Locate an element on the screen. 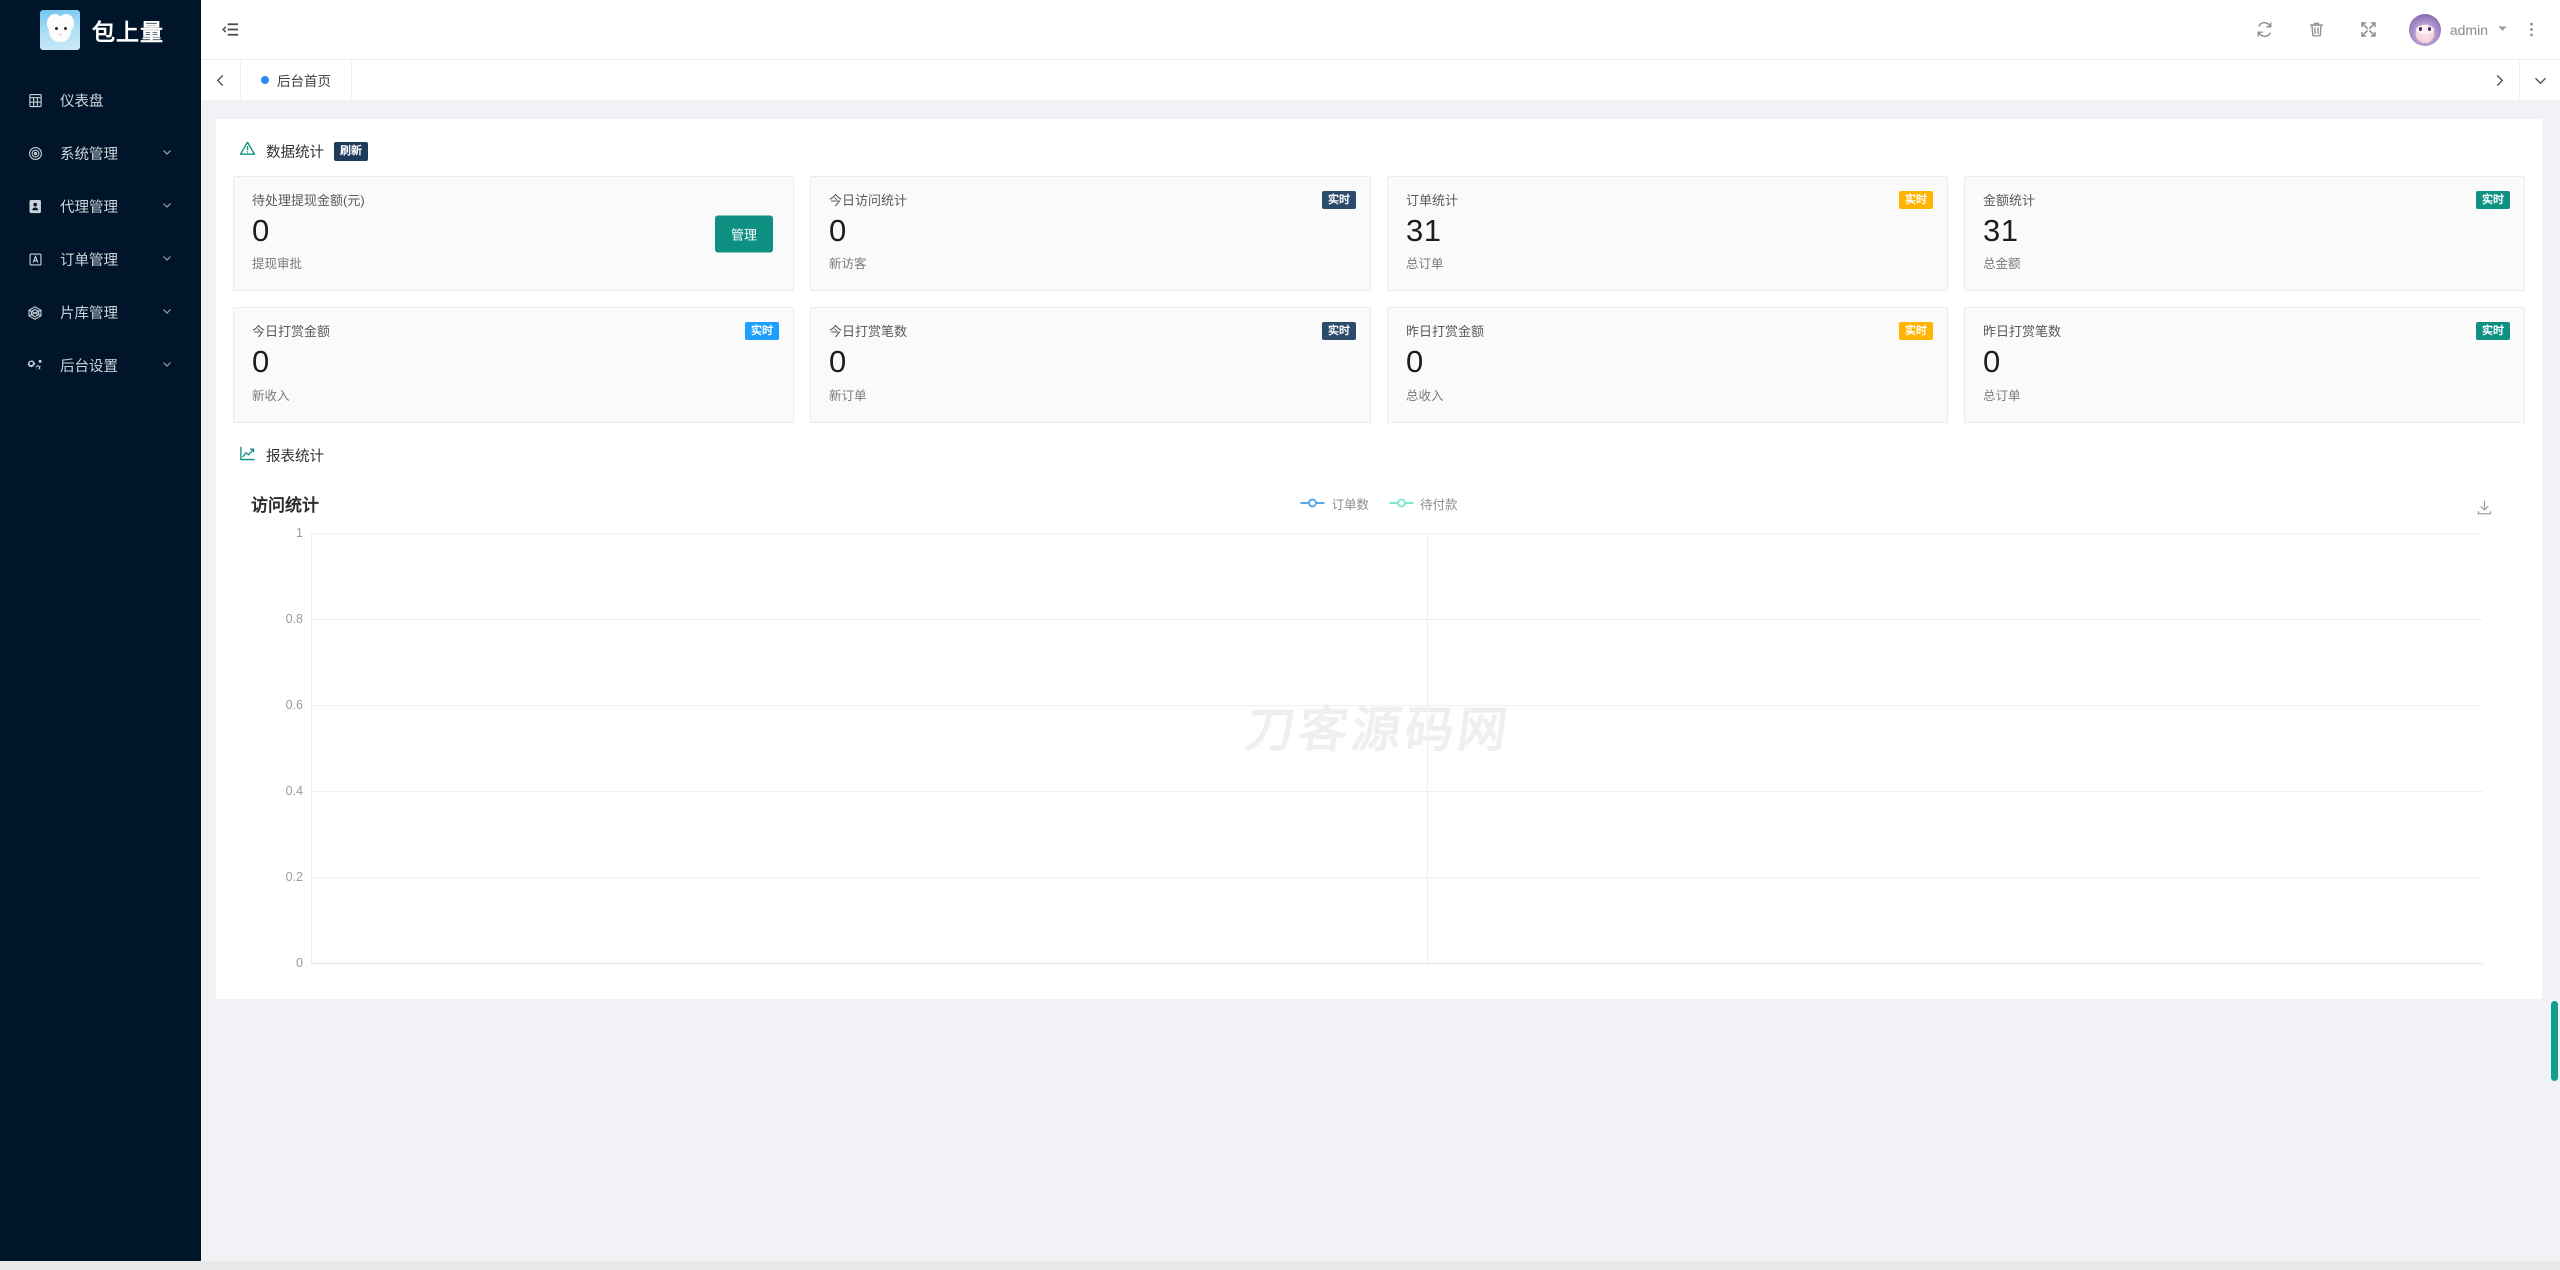 This screenshot has height=1270, width=2560. chart-header: 访问统计 订单数 is located at coordinates (1379, 508).